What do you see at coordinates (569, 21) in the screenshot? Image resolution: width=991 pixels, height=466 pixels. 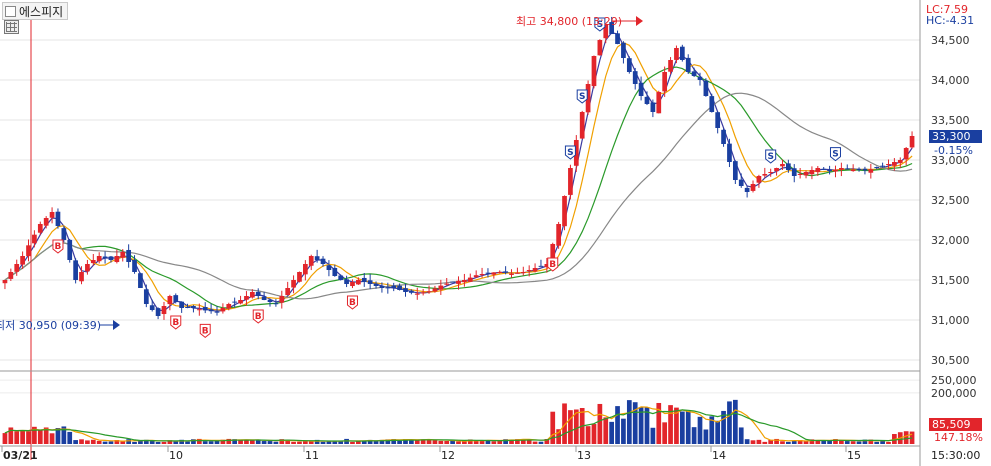 I see `high-label: 최고 34,800 (13:29)` at bounding box center [569, 21].